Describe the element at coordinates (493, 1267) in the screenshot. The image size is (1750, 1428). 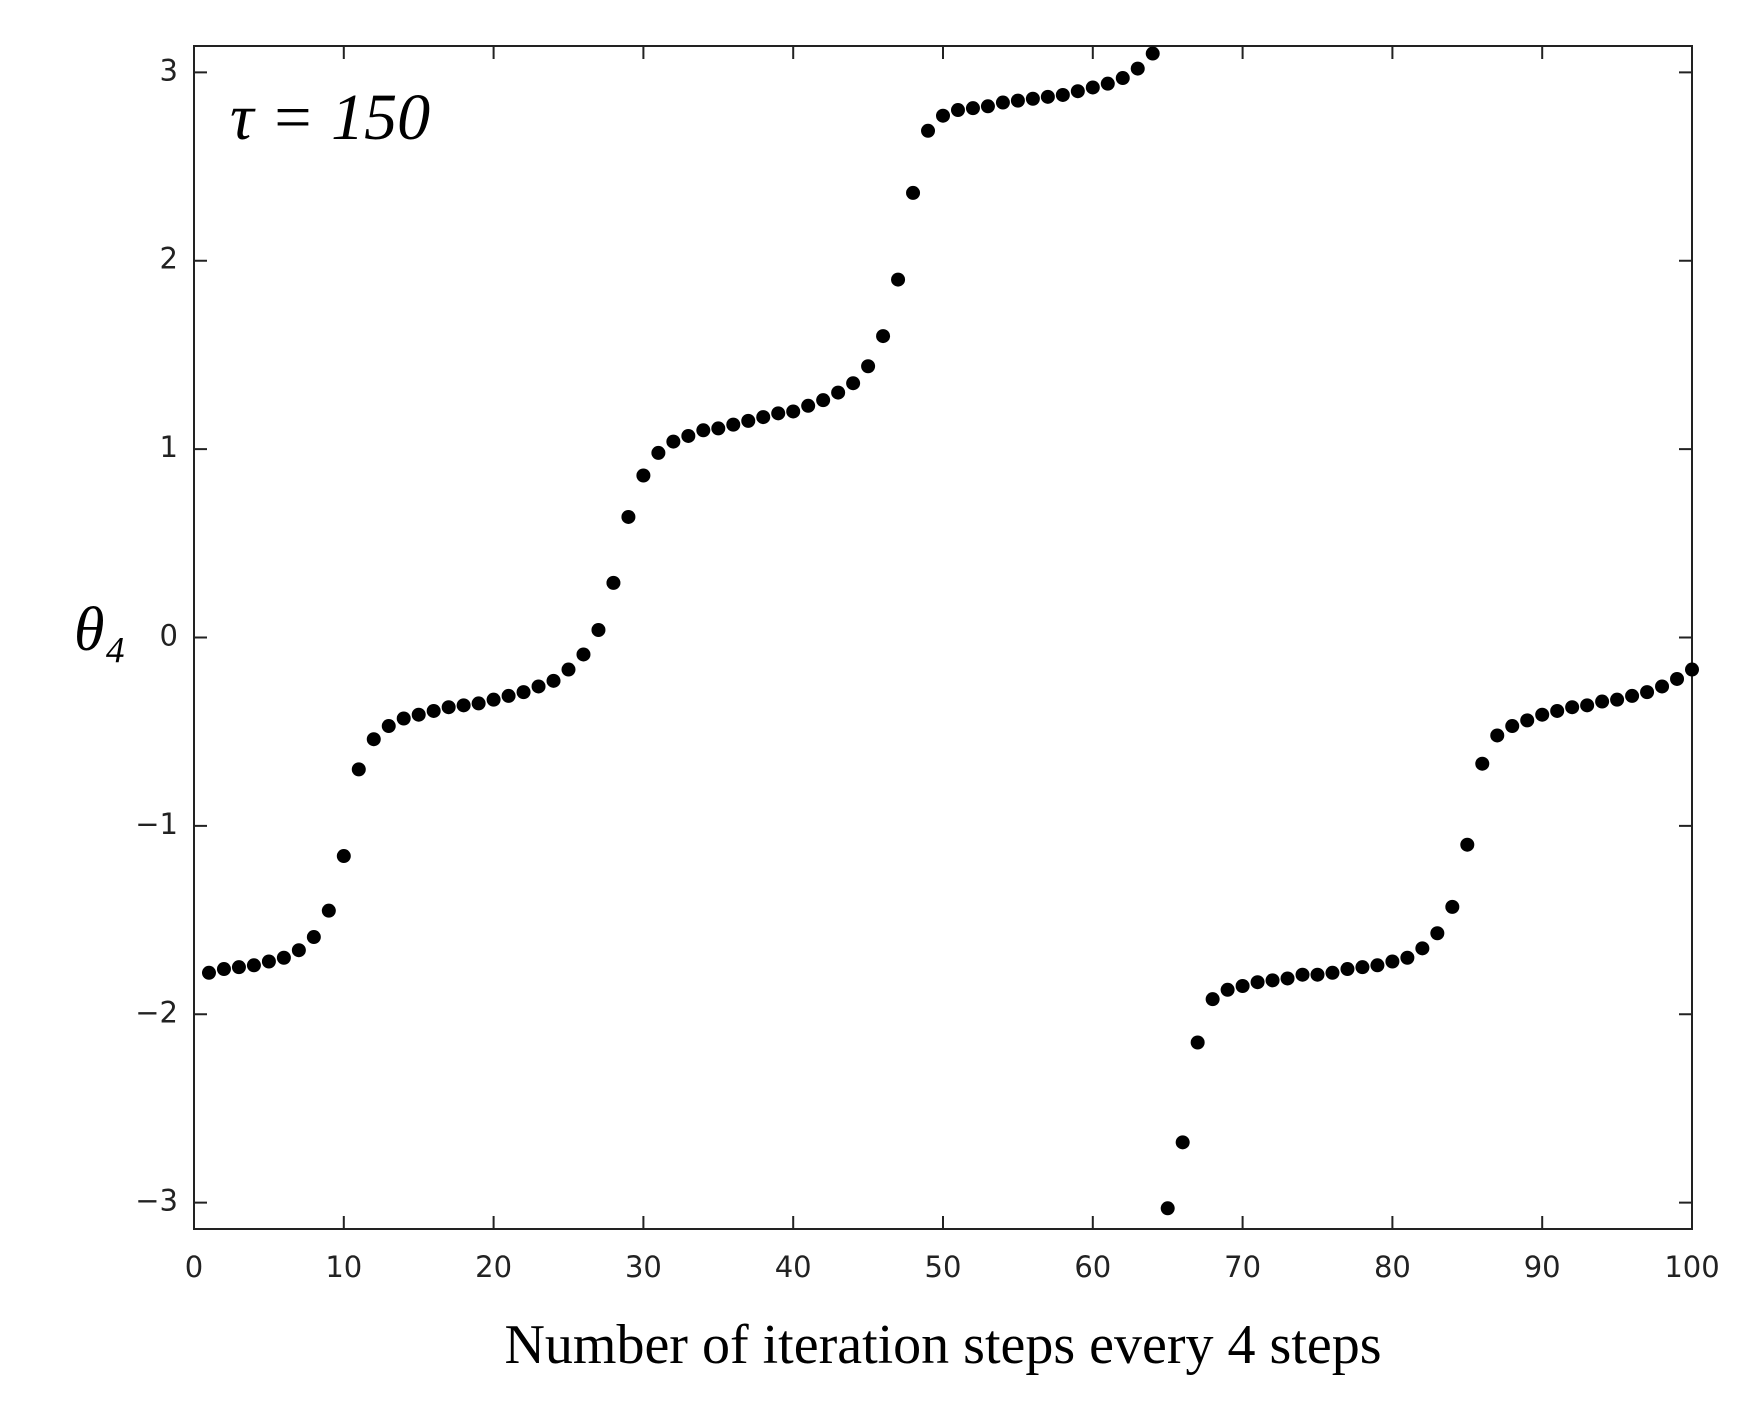
I see `x-tick-label: 20` at that location.